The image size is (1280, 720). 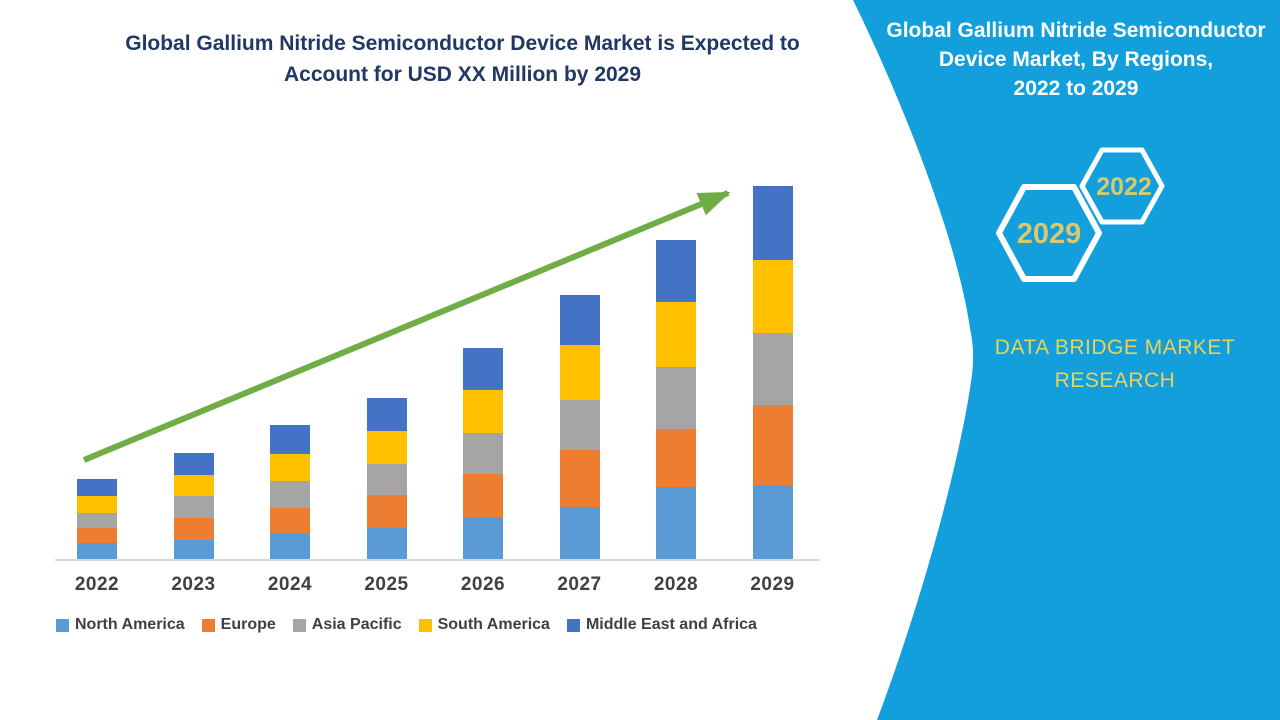 I want to click on x-axis-label-2023: 2023, so click(x=193, y=584).